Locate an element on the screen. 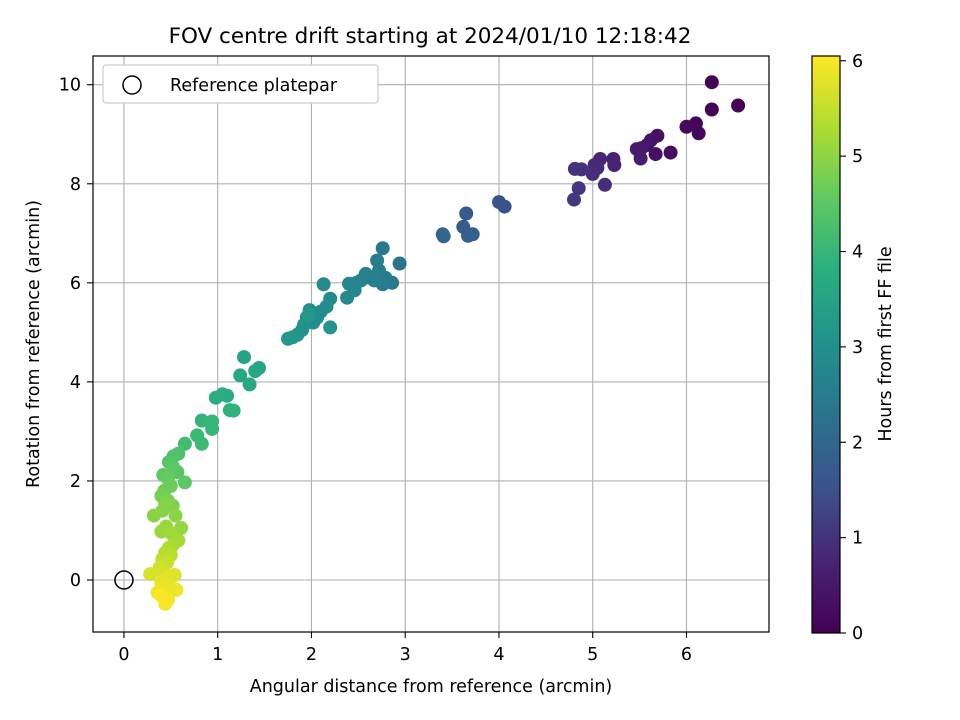 The image size is (960, 720). x-tick-label: 6 is located at coordinates (686, 655).